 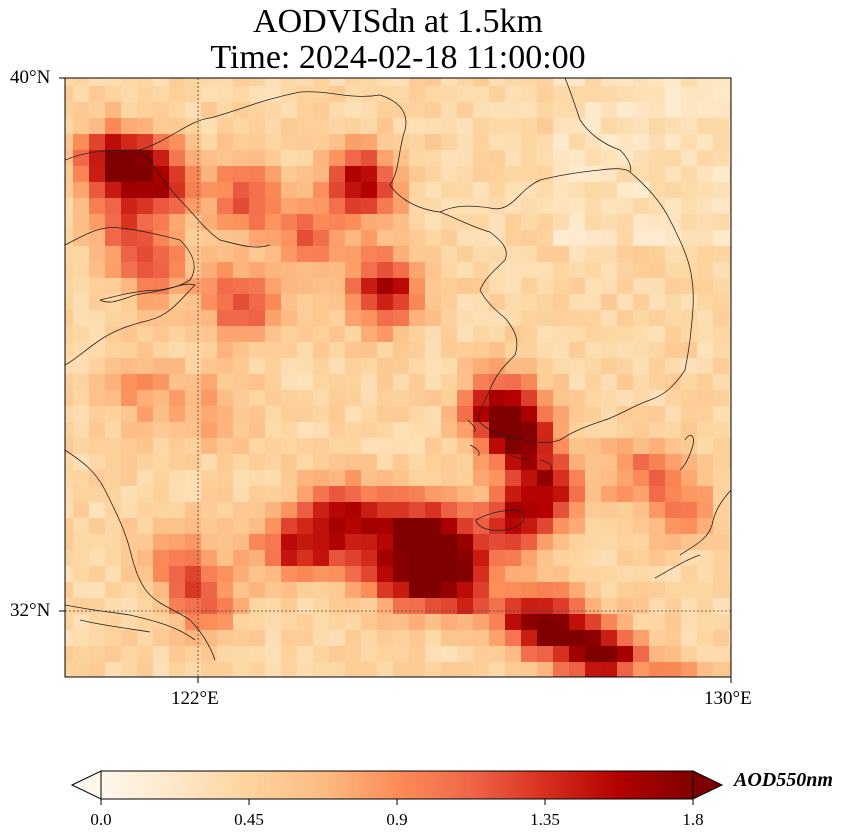 What do you see at coordinates (398, 57) in the screenshot?
I see `map-time-subtitle: Time: 2024-02-18 11:00:00` at bounding box center [398, 57].